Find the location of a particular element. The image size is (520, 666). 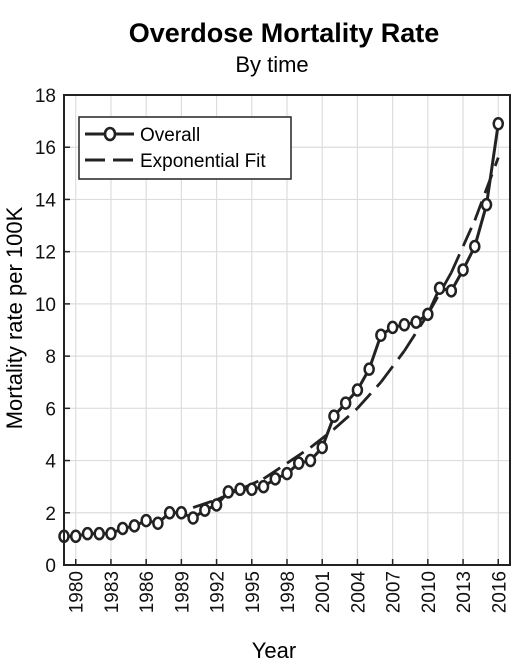

x-axis-label: Year is located at coordinates (274, 650).